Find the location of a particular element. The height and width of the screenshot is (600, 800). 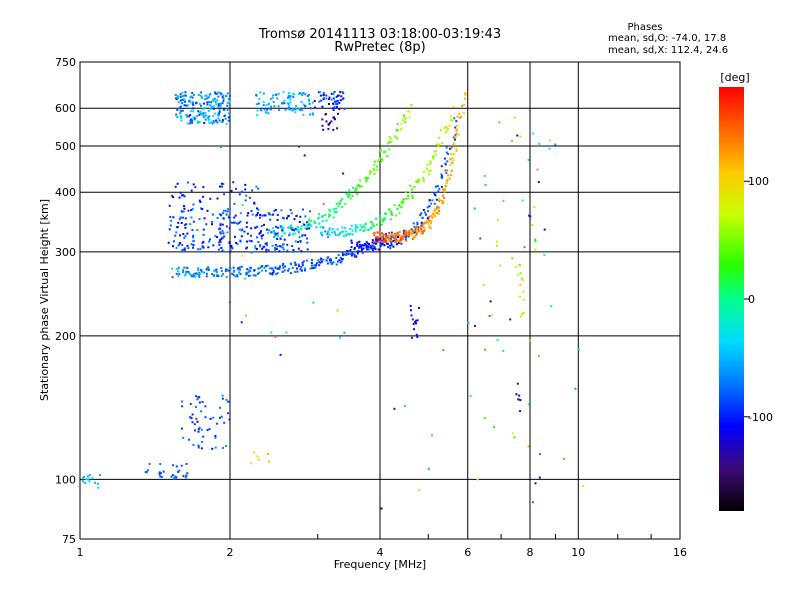

colorbar-tick-label: -100 is located at coordinates (760, 417).